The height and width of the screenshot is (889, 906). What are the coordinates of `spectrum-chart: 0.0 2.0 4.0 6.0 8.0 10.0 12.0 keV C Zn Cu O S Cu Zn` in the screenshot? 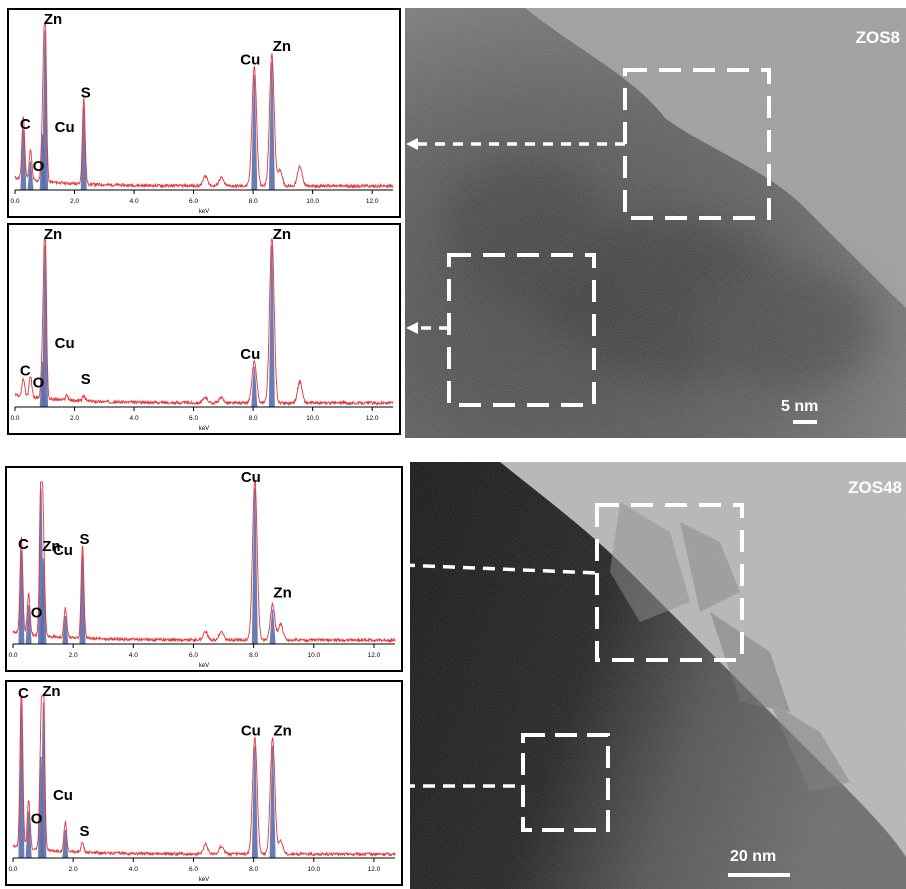 It's located at (202, 783).